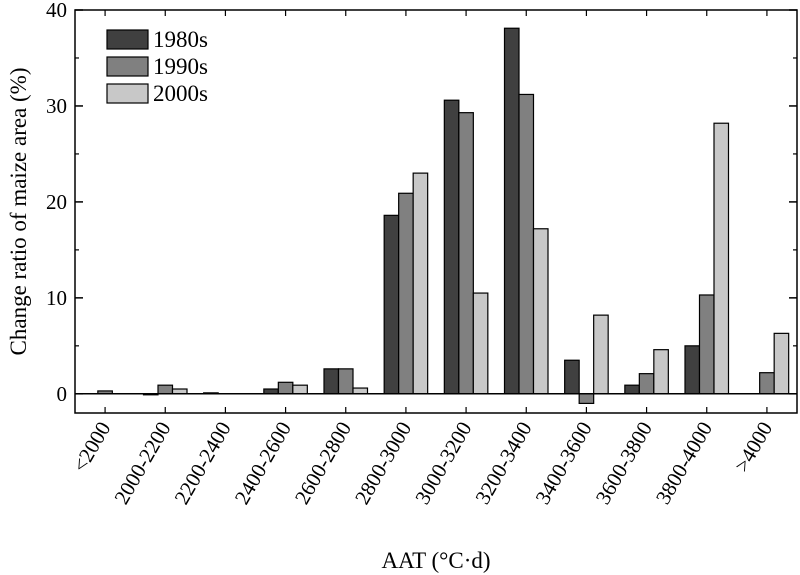  Describe the element at coordinates (323, 463) in the screenshot. I see `x-tick-label: 2600-2800` at that location.